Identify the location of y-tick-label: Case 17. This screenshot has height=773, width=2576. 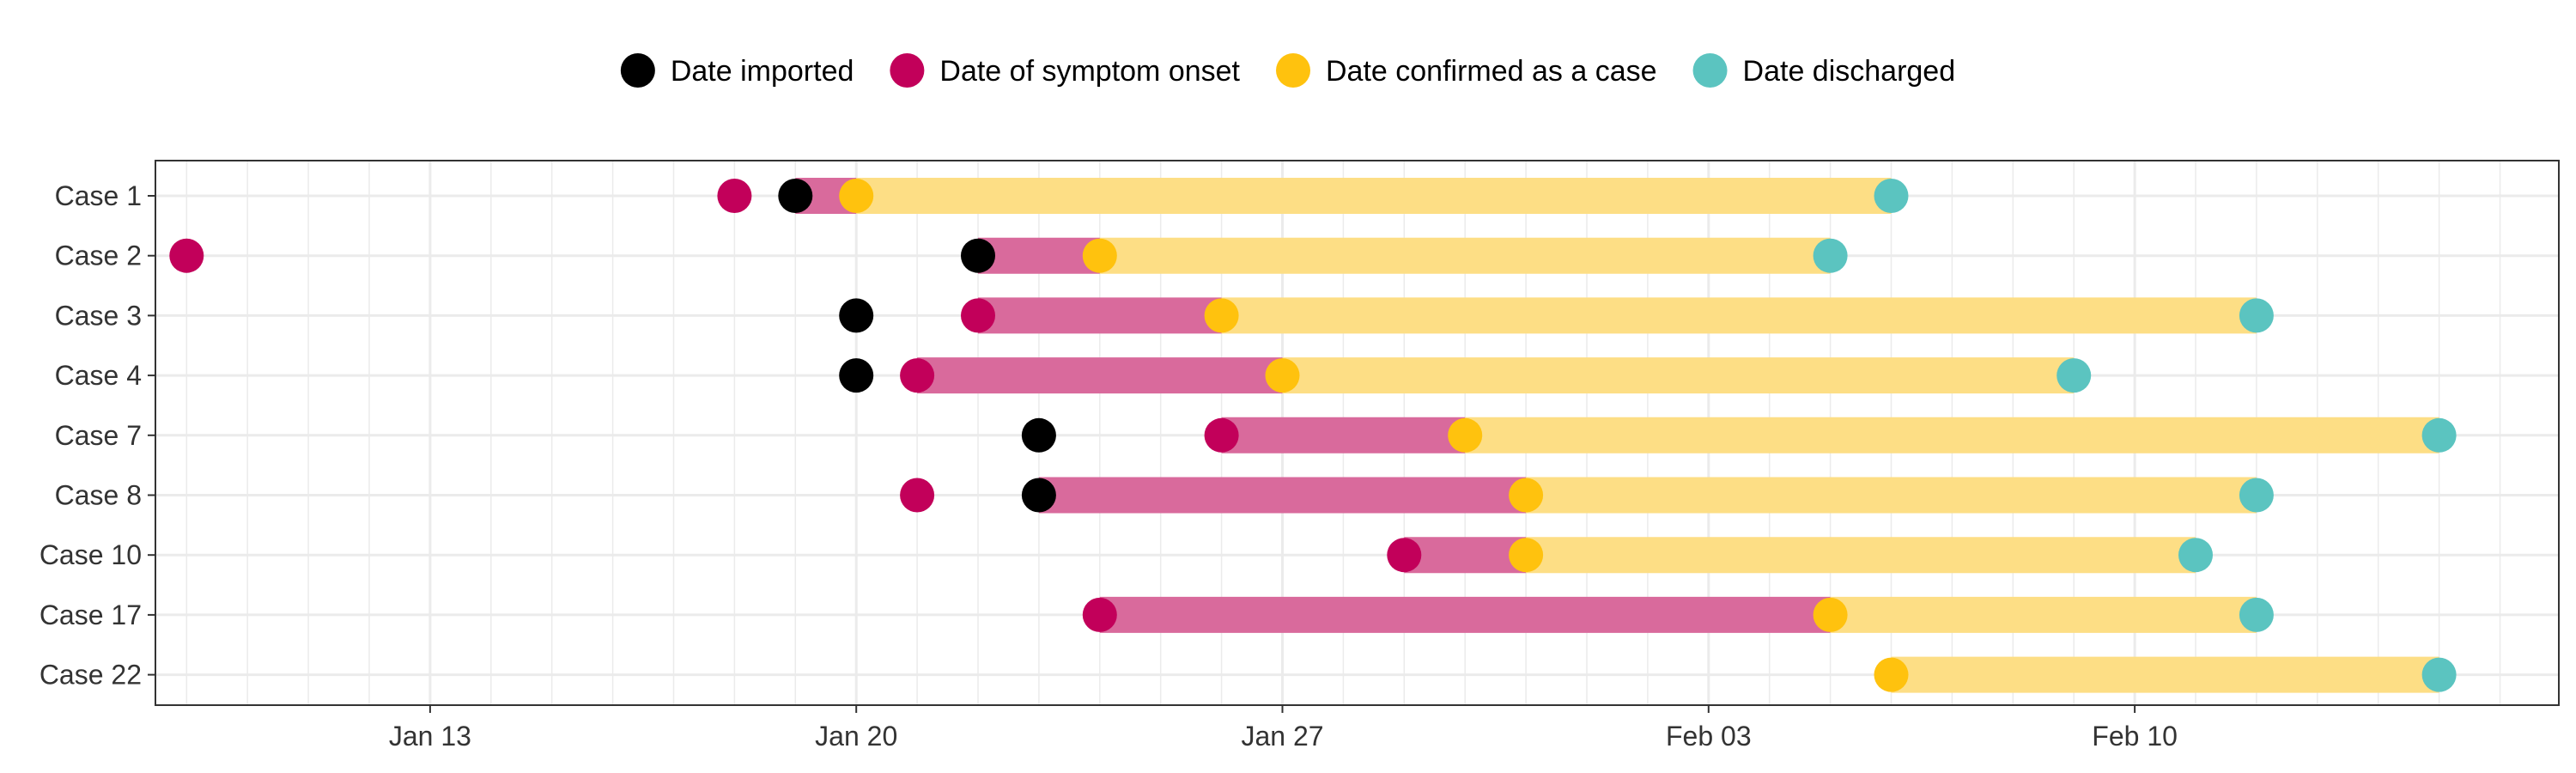
(90, 615).